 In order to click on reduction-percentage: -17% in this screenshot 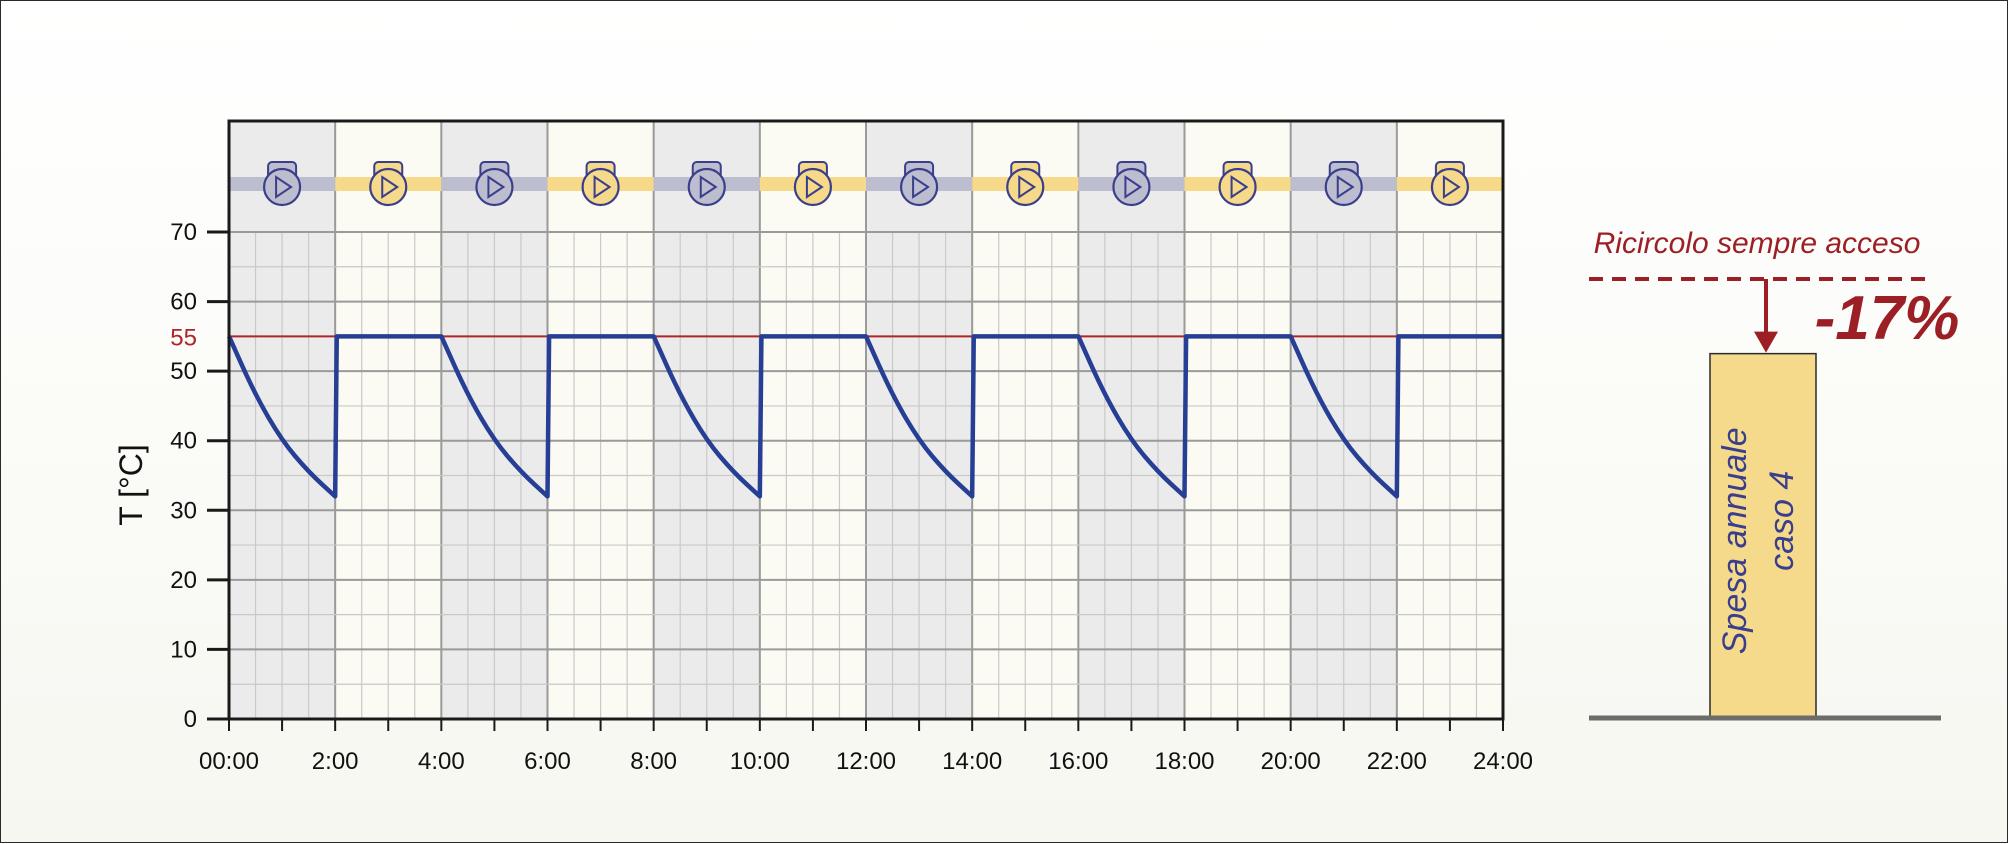, I will do `click(1887, 318)`.